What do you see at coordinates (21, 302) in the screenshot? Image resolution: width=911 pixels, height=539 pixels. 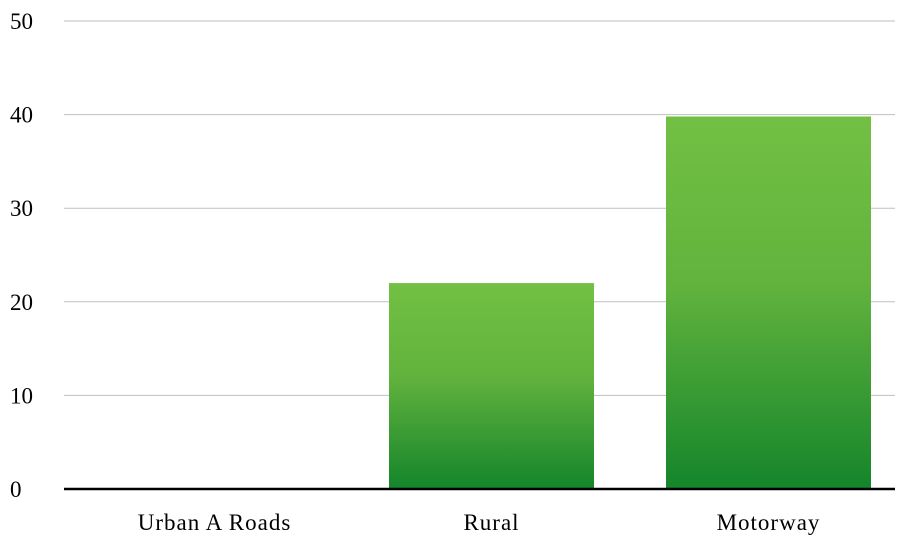 I see `y-tick-label: 20` at bounding box center [21, 302].